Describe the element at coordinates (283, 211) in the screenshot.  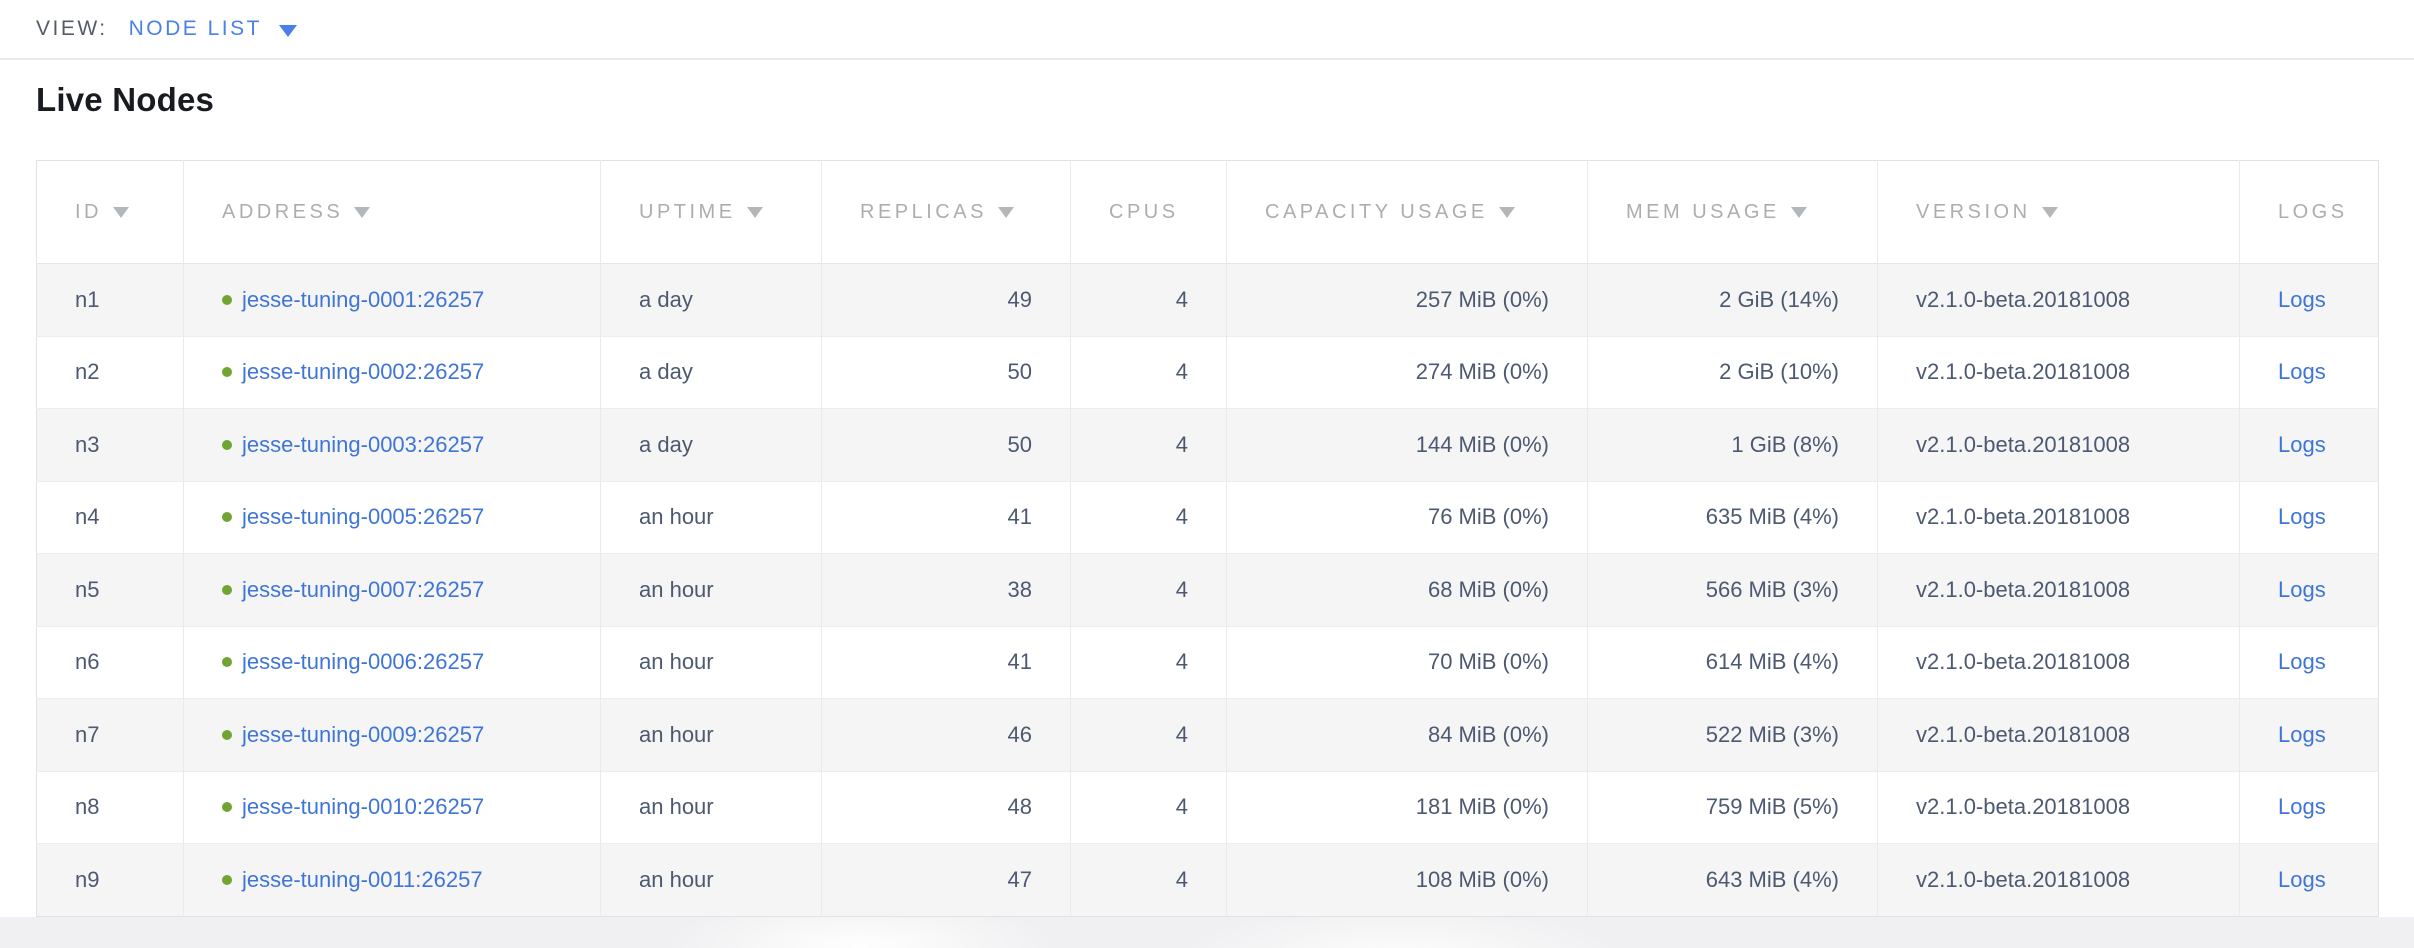
I see `column-header-label: ADDRESS` at that location.